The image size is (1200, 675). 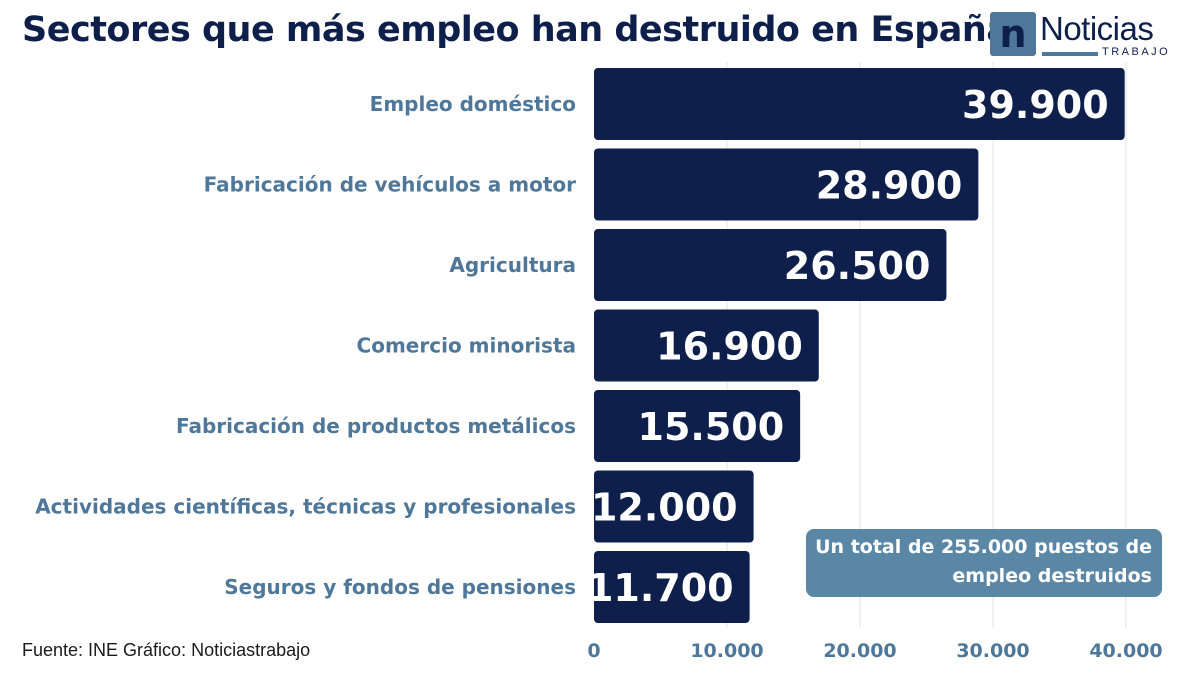 I want to click on bar-value-label: 26.500, so click(x=857, y=266).